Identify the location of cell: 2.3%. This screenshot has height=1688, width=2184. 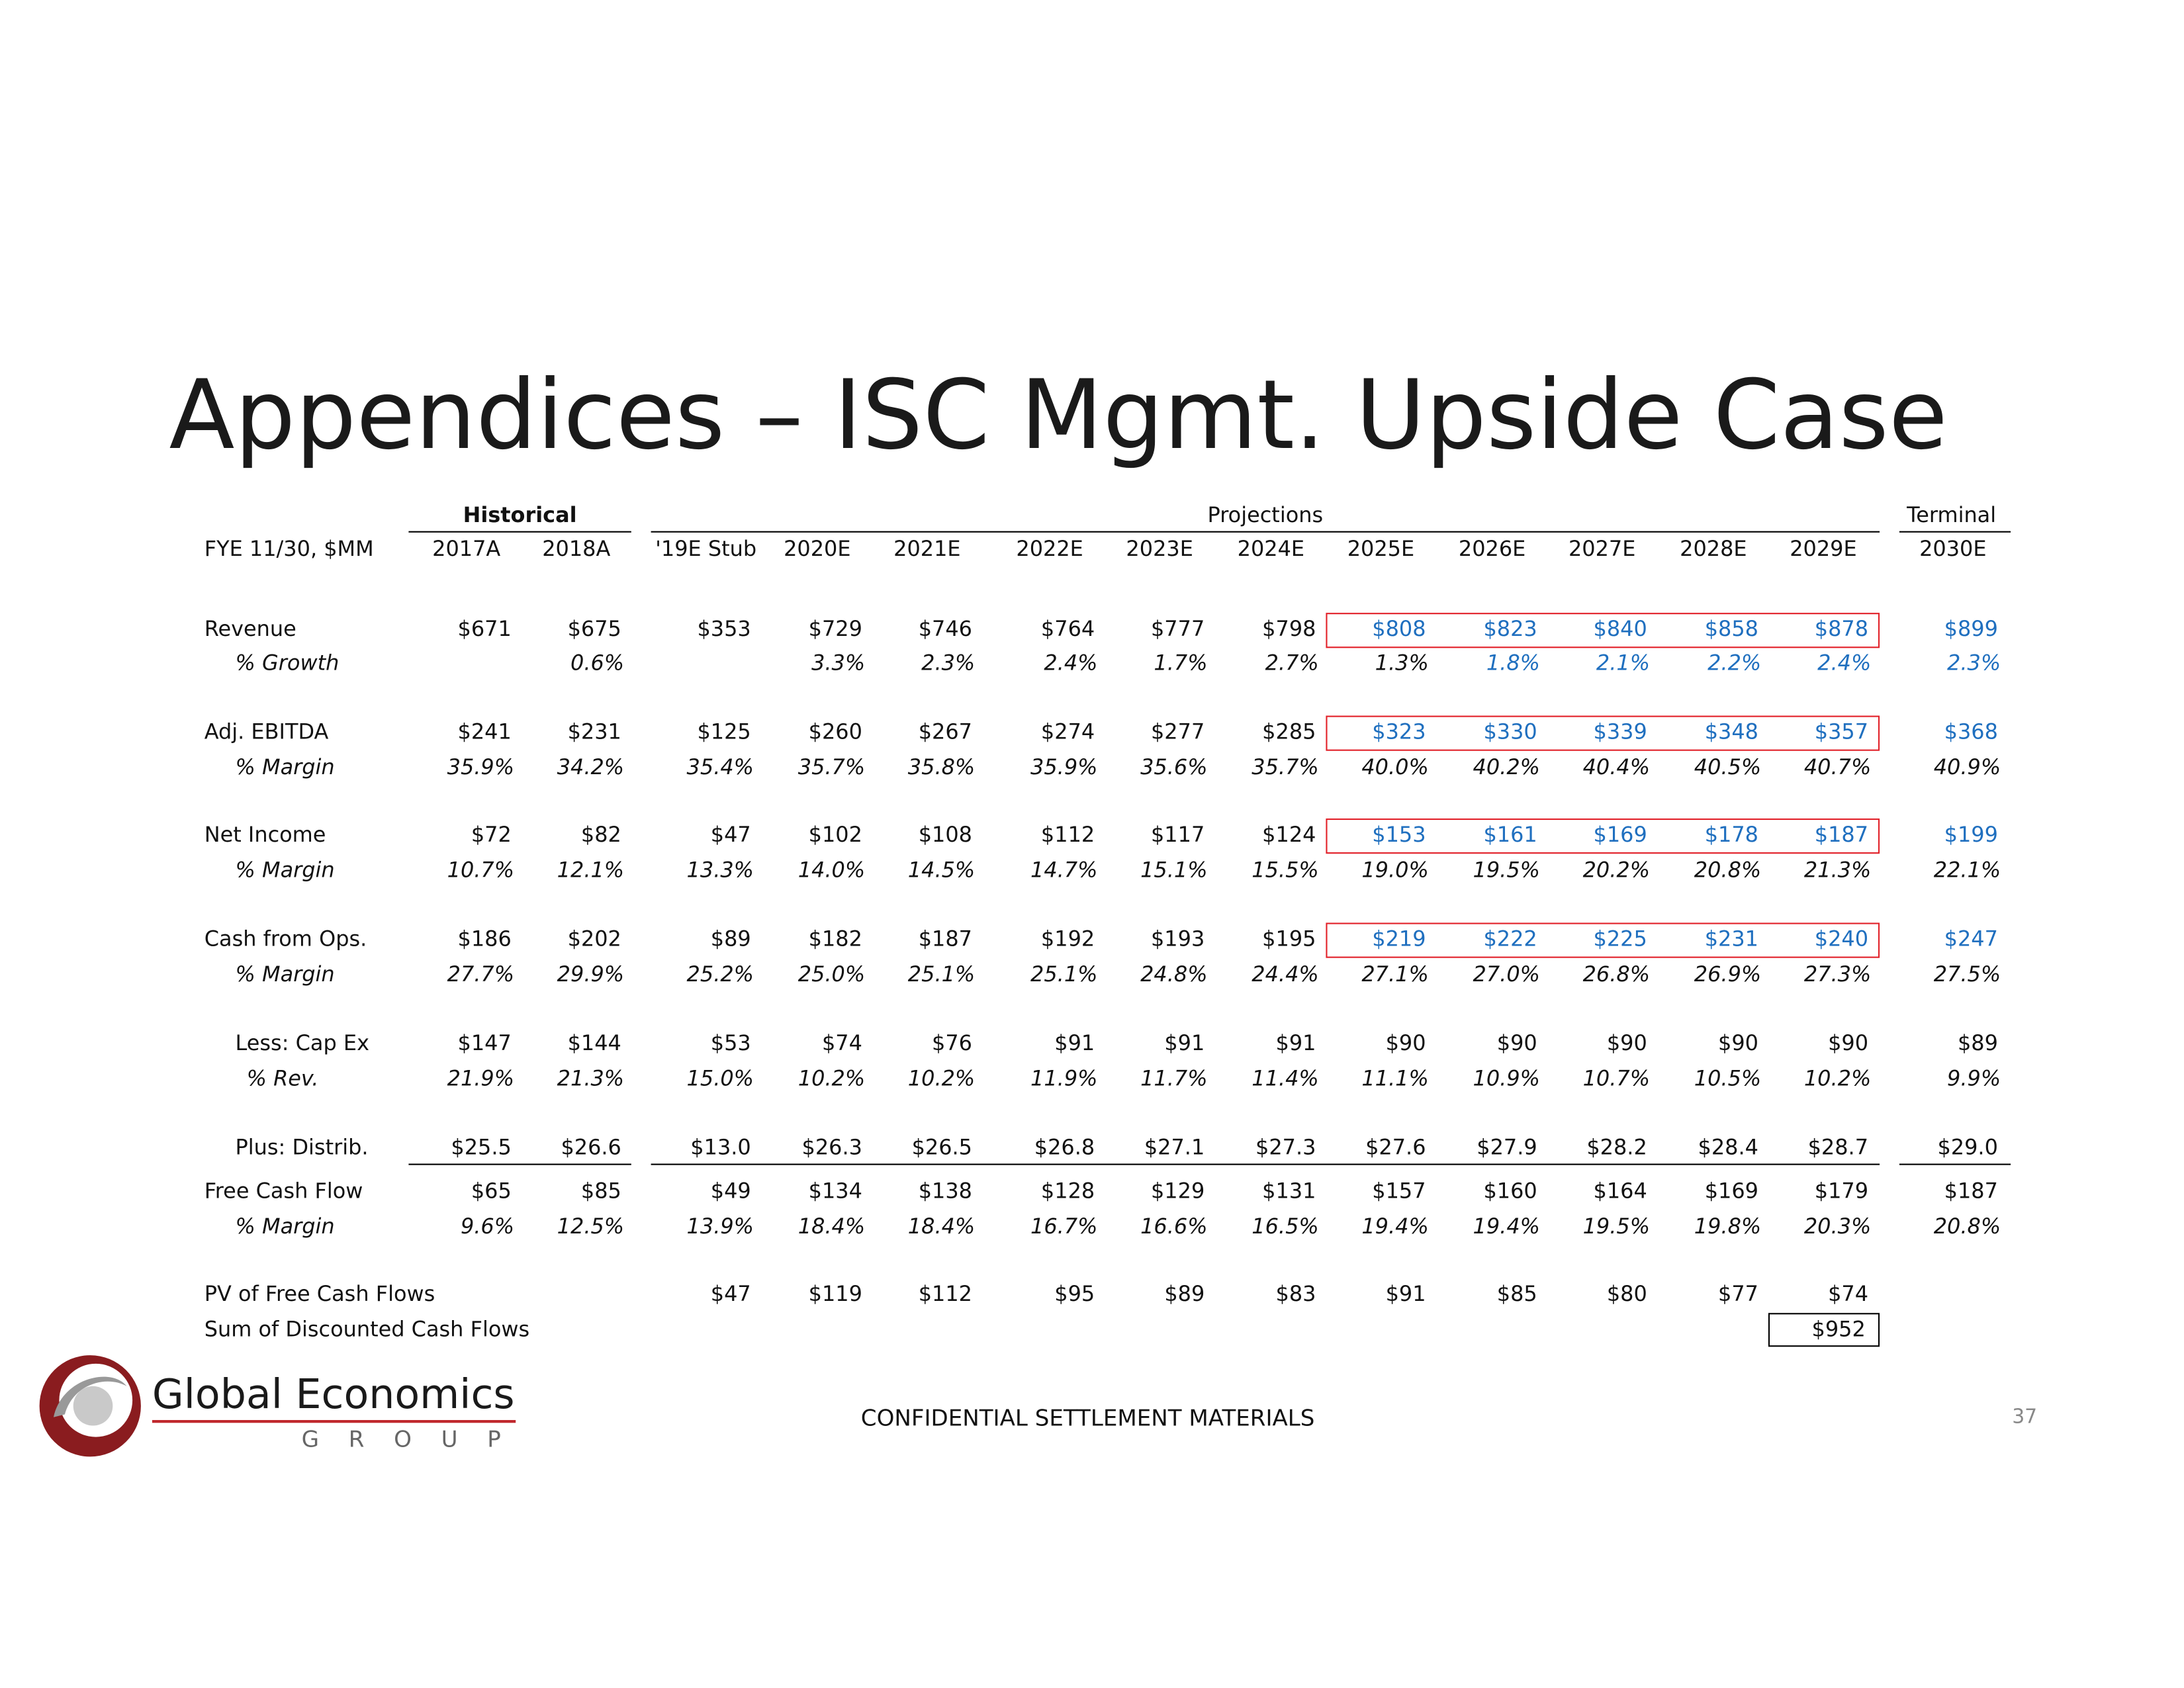
(948, 663).